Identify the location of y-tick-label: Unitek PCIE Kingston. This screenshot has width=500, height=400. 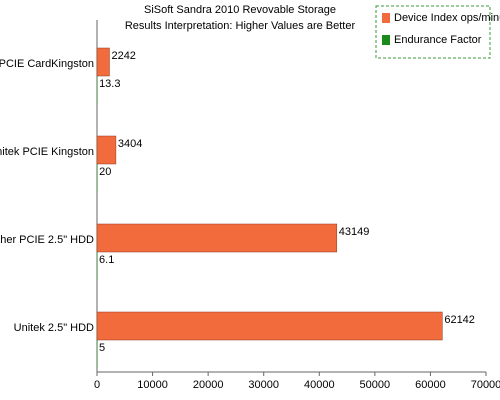
(47, 152).